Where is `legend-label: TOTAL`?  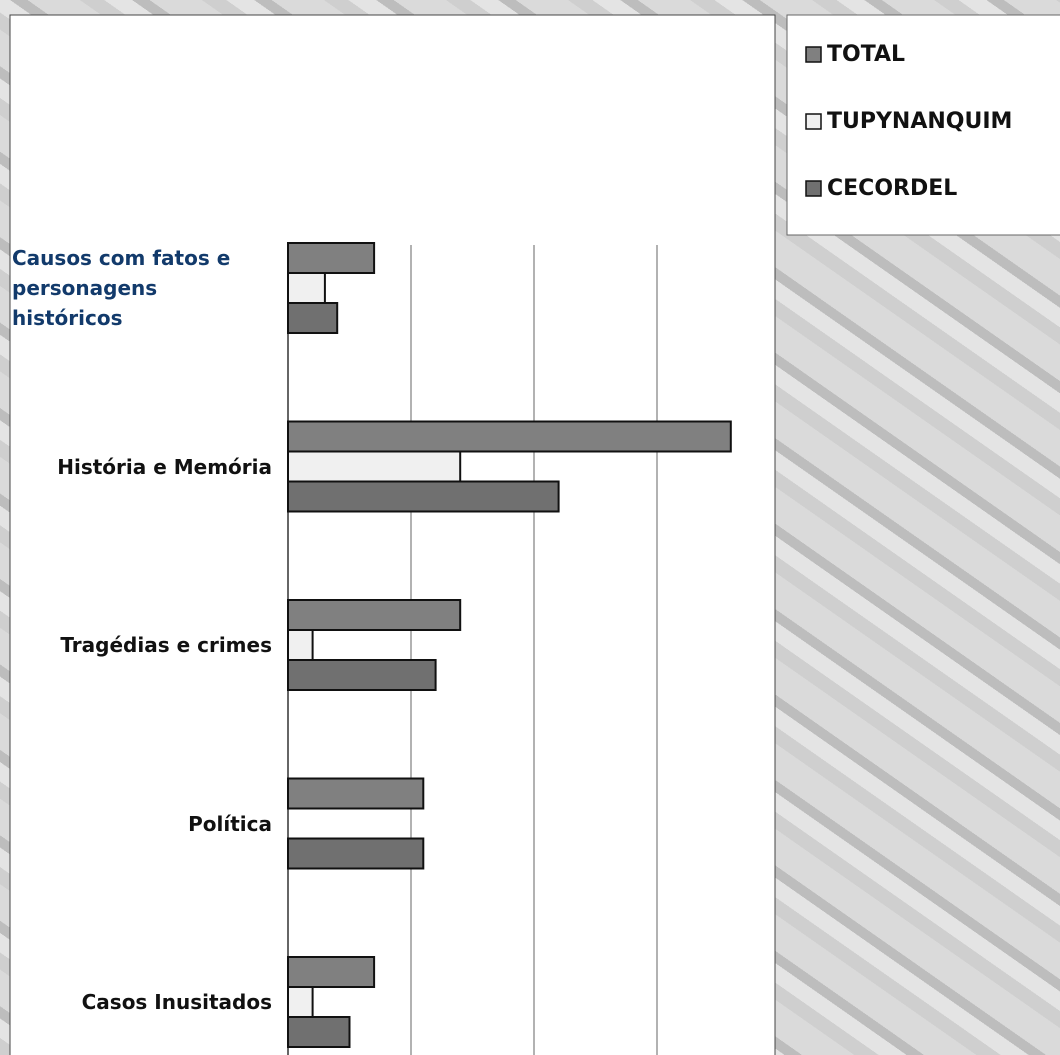 legend-label: TOTAL is located at coordinates (866, 54).